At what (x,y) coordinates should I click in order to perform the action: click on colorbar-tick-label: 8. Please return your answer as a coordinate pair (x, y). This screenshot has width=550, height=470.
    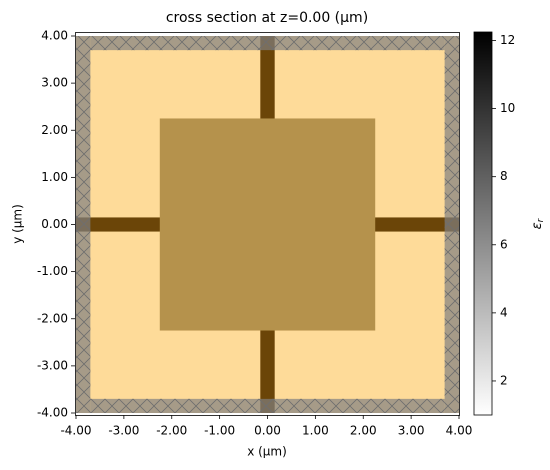
    Looking at the image, I should click on (504, 176).